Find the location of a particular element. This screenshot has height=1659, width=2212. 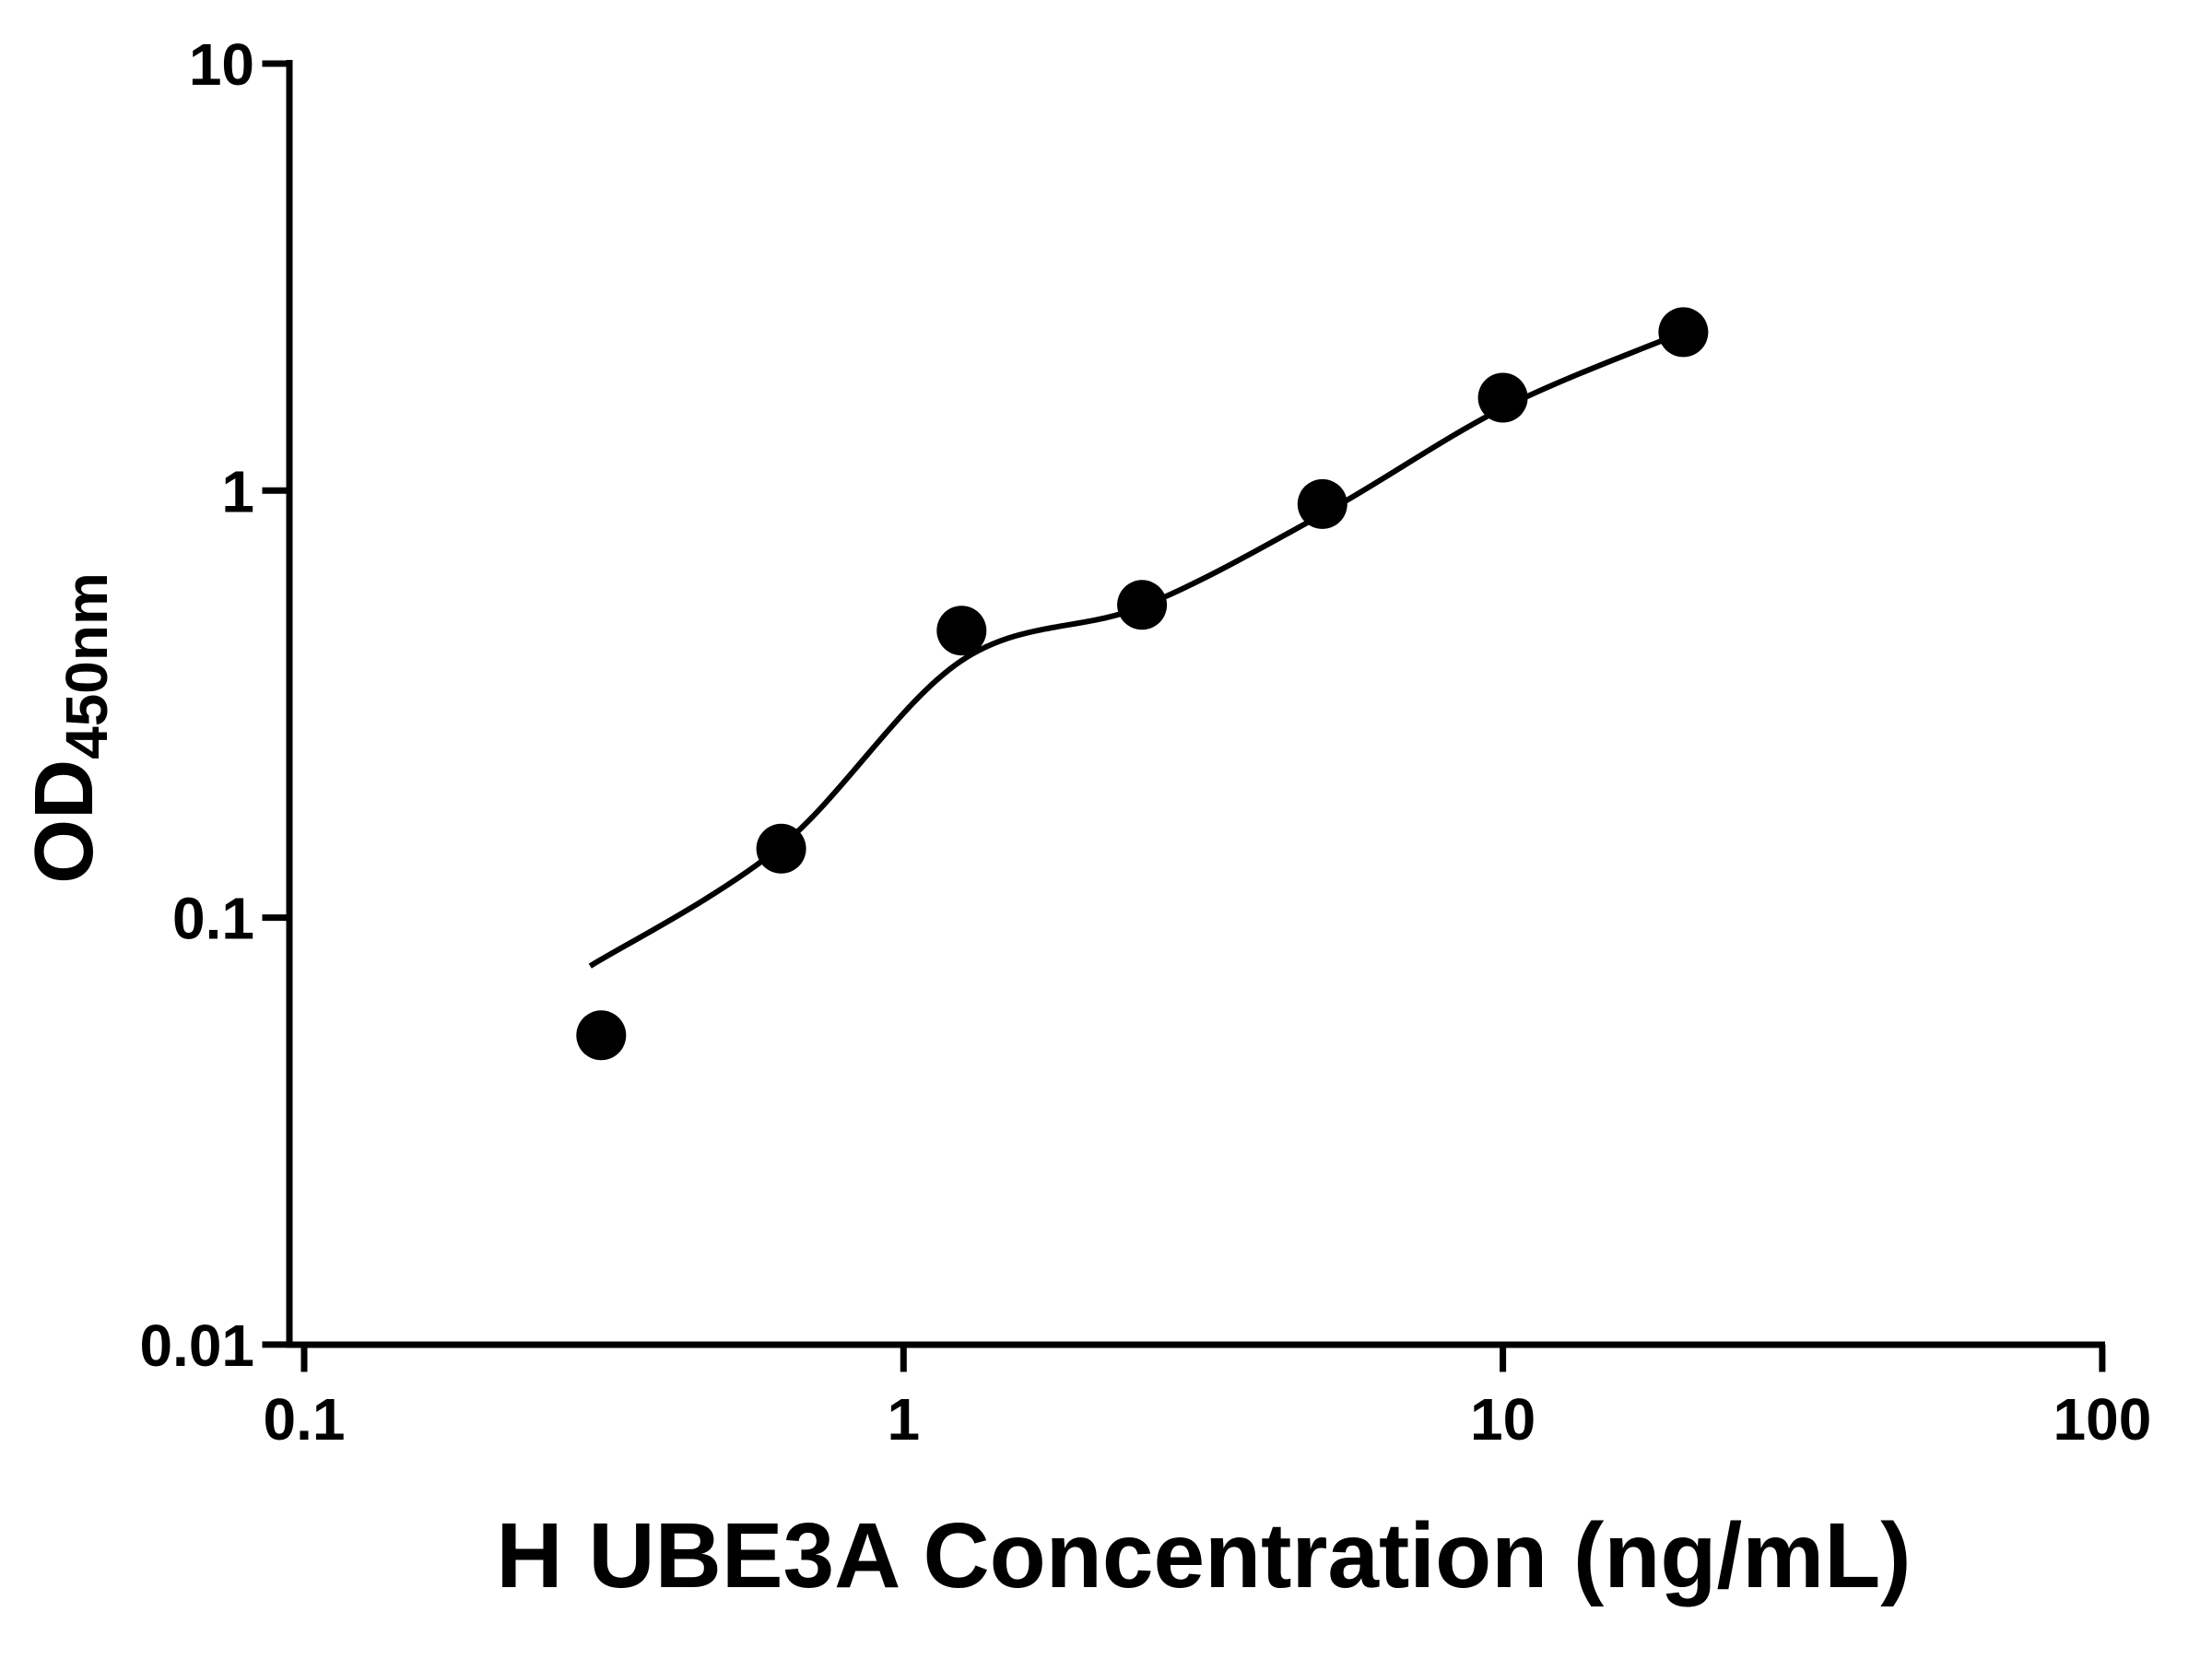

x-tick-label: 100 is located at coordinates (2102, 1419).